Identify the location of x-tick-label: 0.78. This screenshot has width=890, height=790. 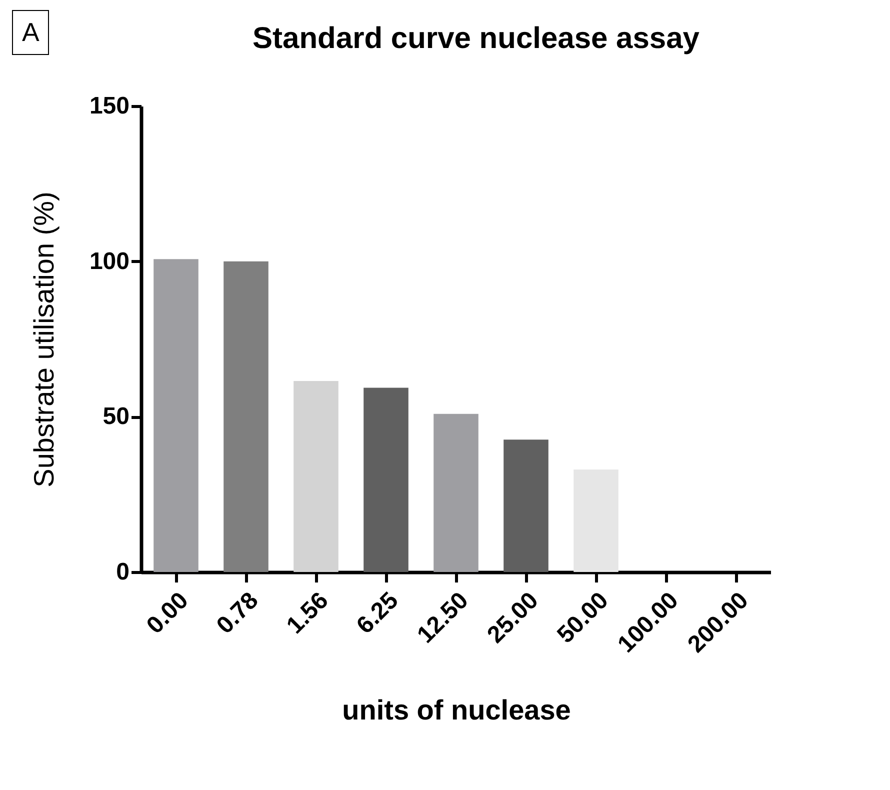
(238, 613).